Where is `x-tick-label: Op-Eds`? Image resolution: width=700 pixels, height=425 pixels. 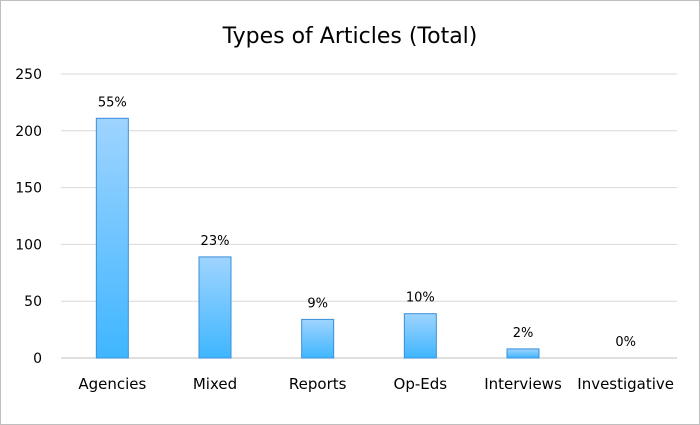
x-tick-label: Op-Eds is located at coordinates (421, 384).